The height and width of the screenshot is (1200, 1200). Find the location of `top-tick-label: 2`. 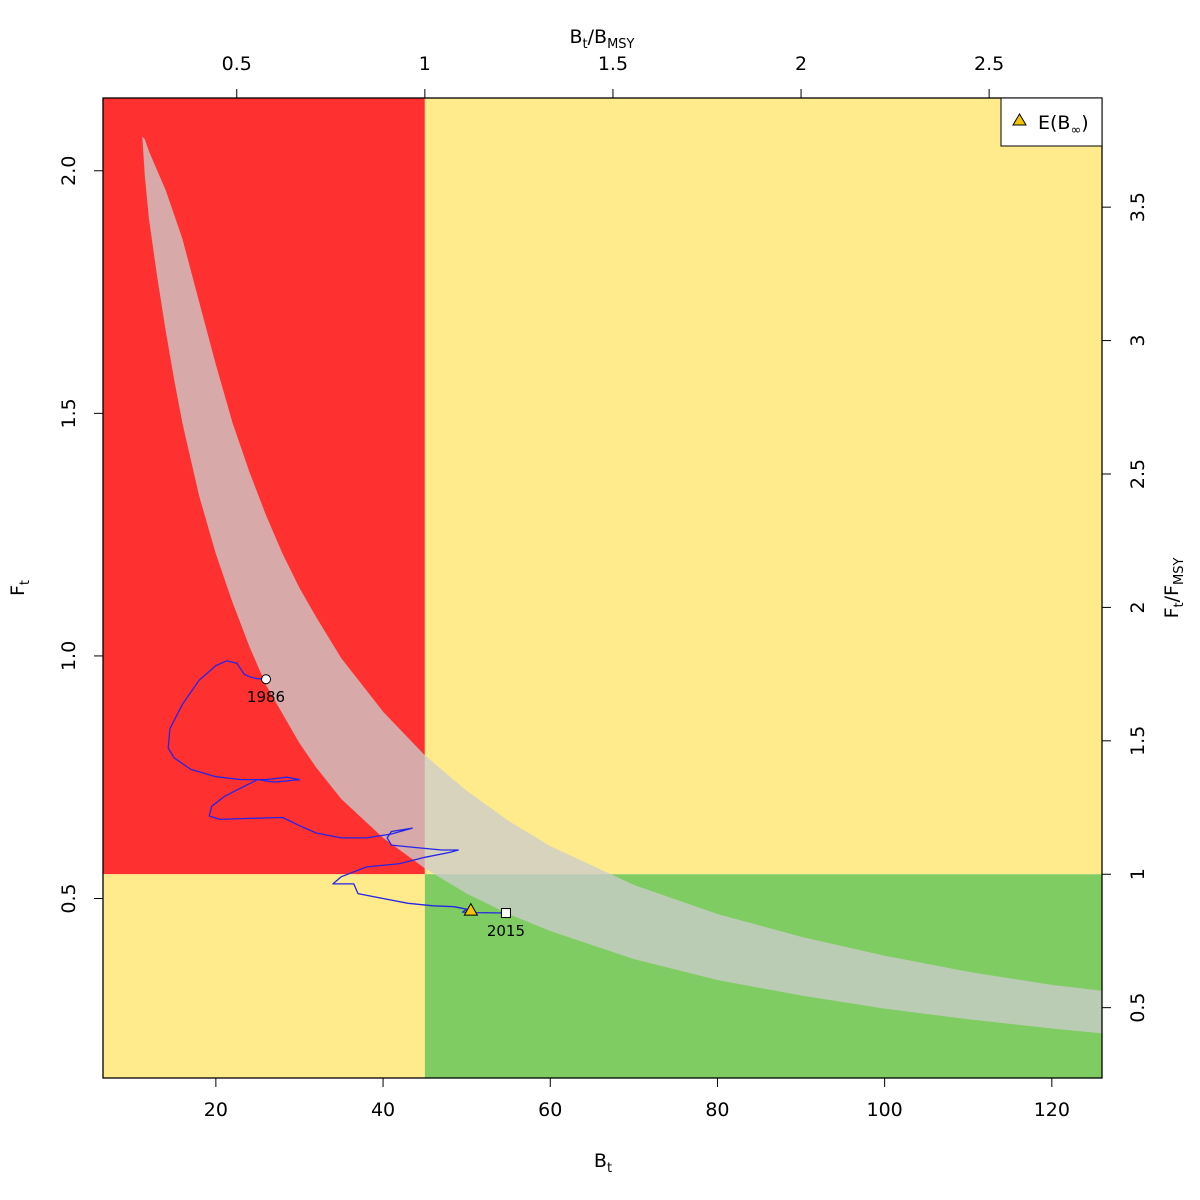

top-tick-label: 2 is located at coordinates (801, 64).